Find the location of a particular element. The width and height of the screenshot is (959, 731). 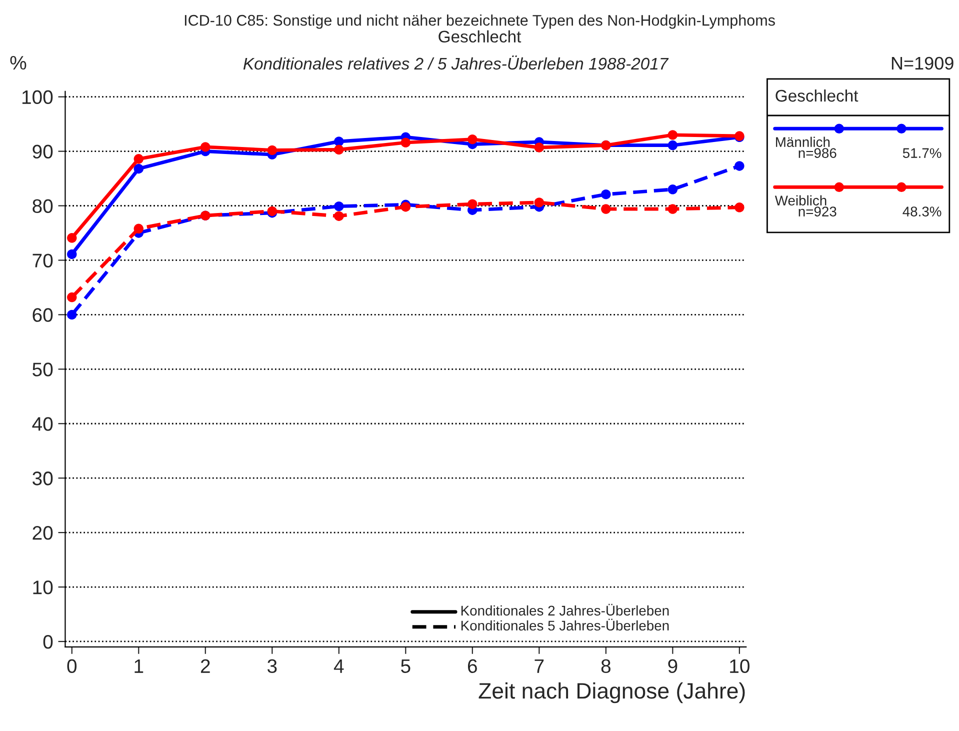

chart-title: ICD-10 C85: Sonstige und nicht näher bezeichnete Typen des Non-Hodgkin-Lymphoms is located at coordinates (479, 21).